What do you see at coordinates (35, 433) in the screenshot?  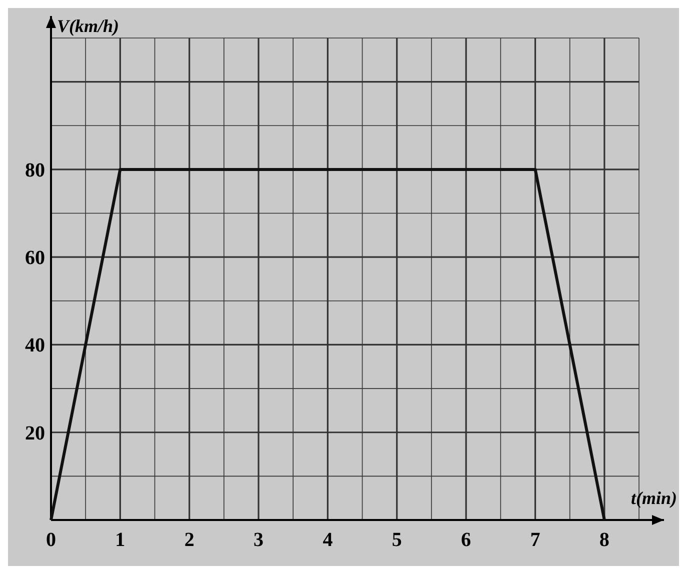 I see `y-tick-label: 20` at bounding box center [35, 433].